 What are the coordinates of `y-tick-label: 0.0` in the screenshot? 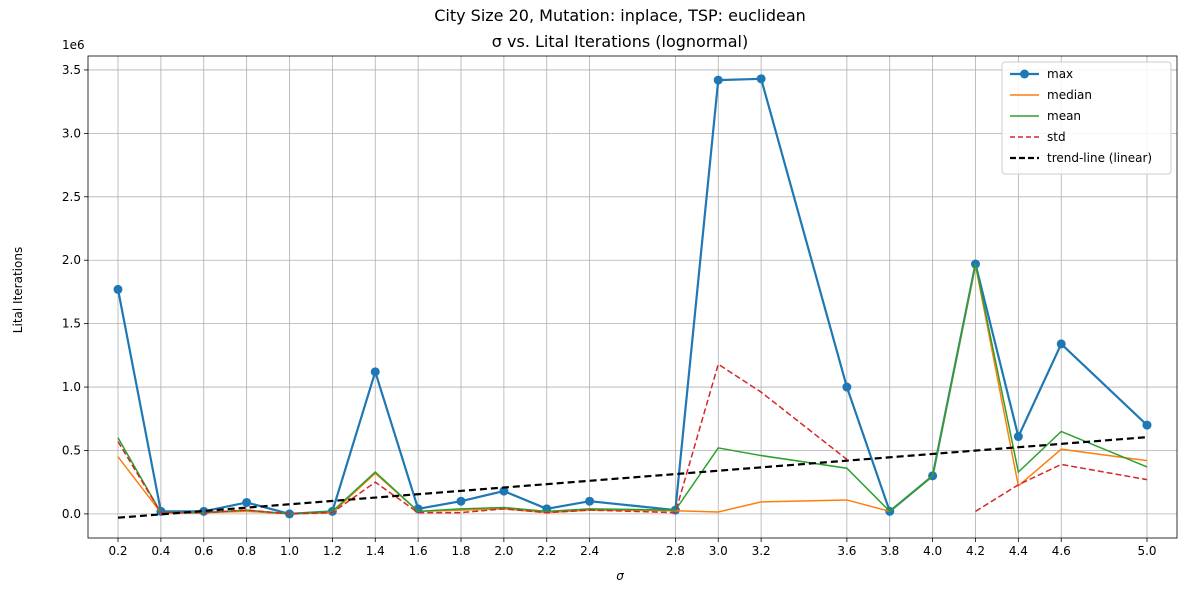 It's located at (71, 514).